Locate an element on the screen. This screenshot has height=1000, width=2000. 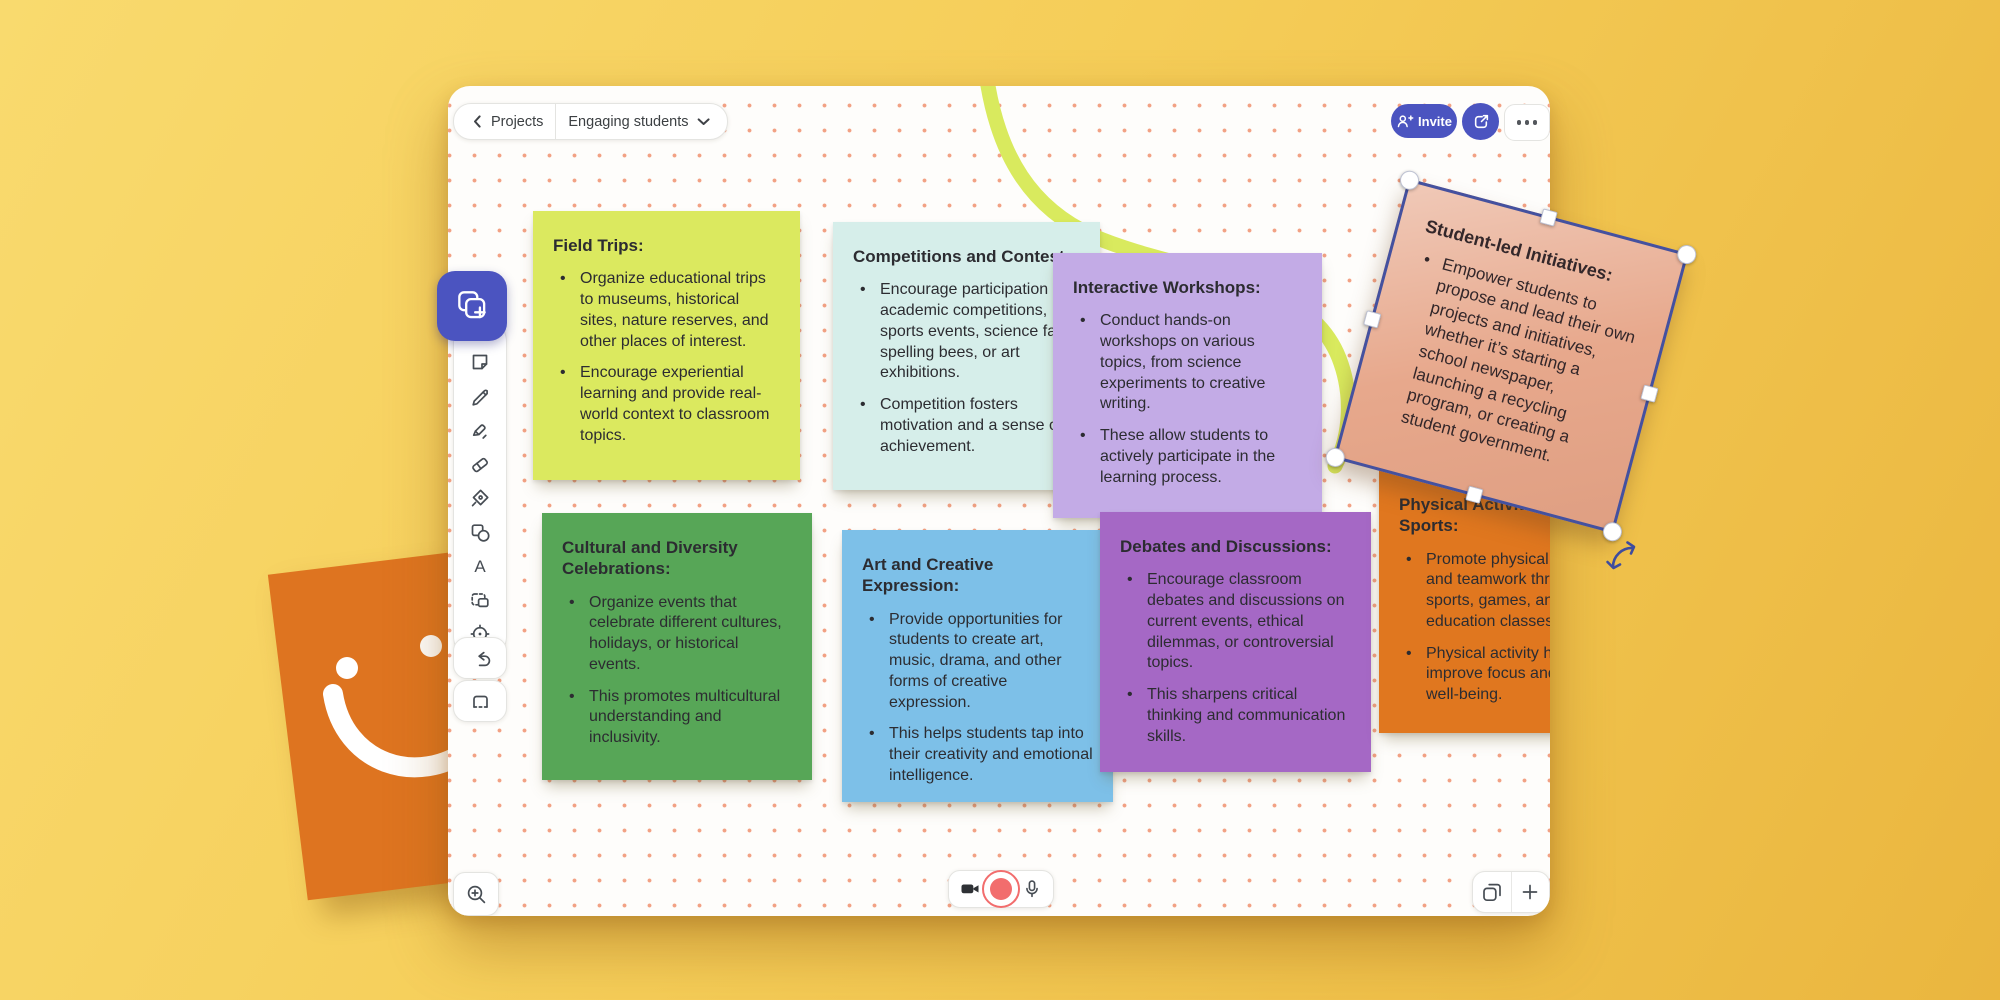
more-options-button is located at coordinates (1527, 122).